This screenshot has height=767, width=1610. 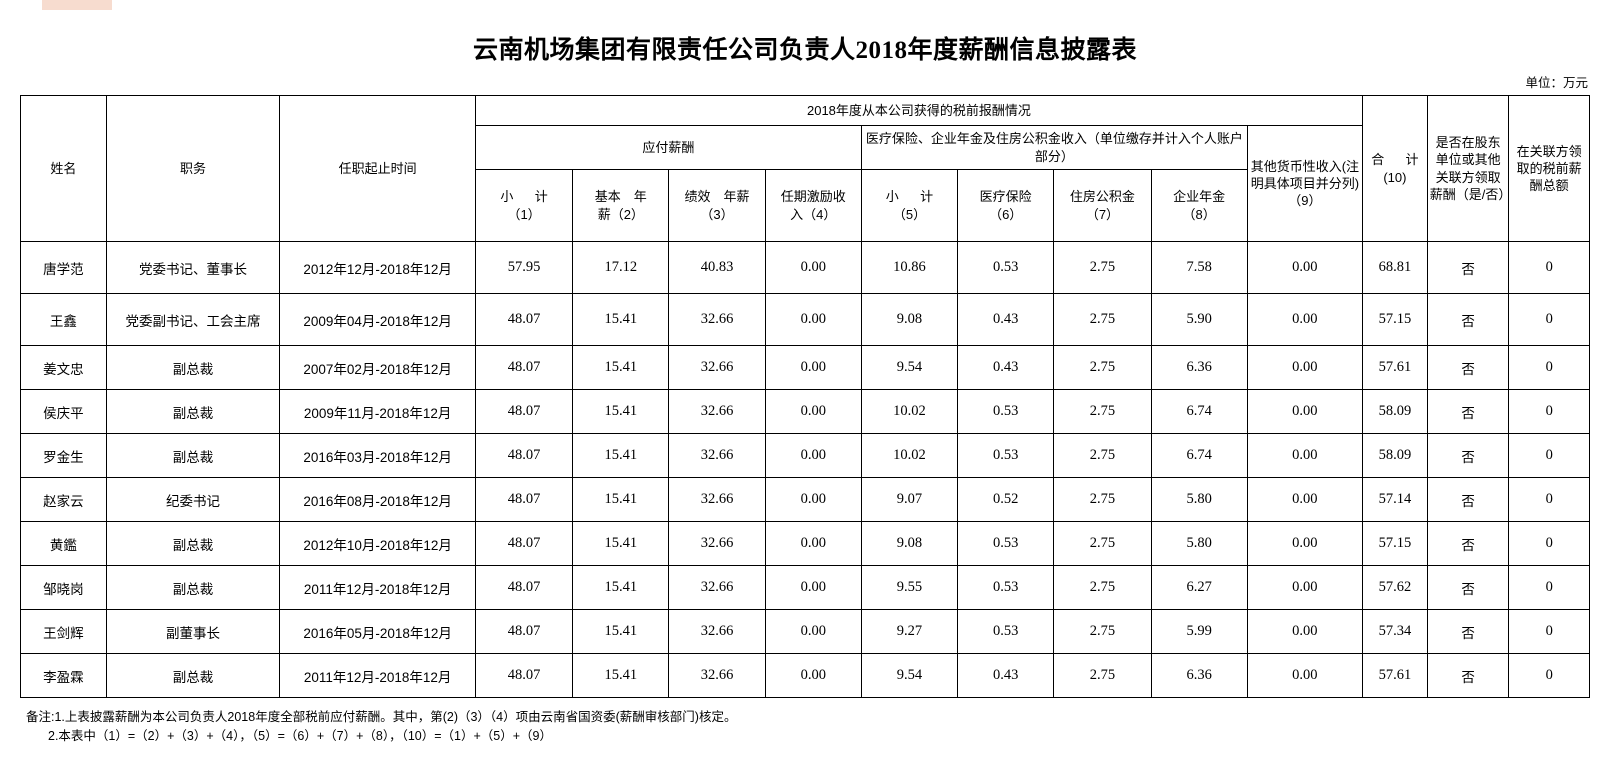 I want to click on header-col2-base-salary: 基本 年 薪（2）, so click(x=621, y=205).